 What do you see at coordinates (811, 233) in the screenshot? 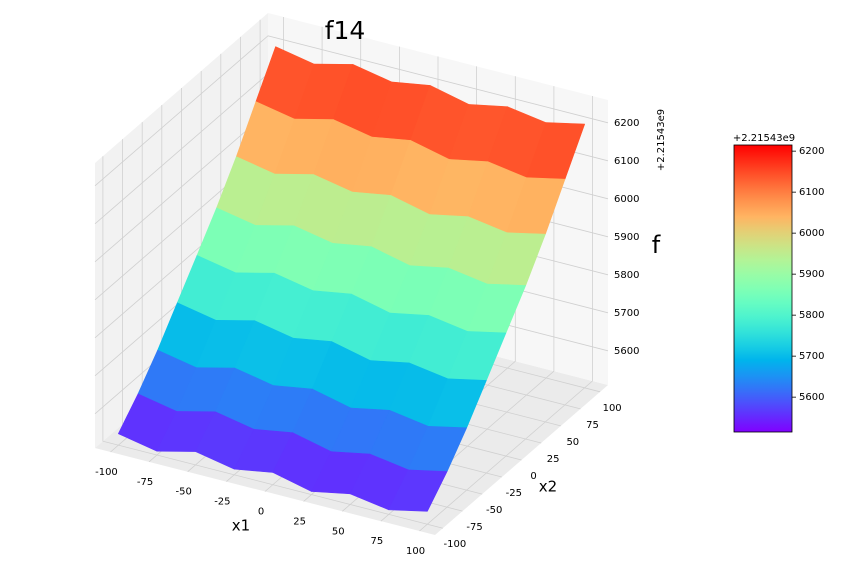
I see `colorbar-tick-label: 6000` at bounding box center [811, 233].